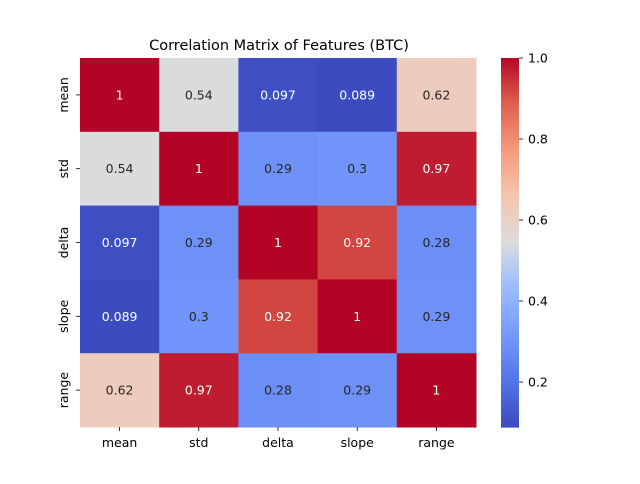  Describe the element at coordinates (538, 139) in the screenshot. I see `colorbar-tick-label: 0.8` at that location.